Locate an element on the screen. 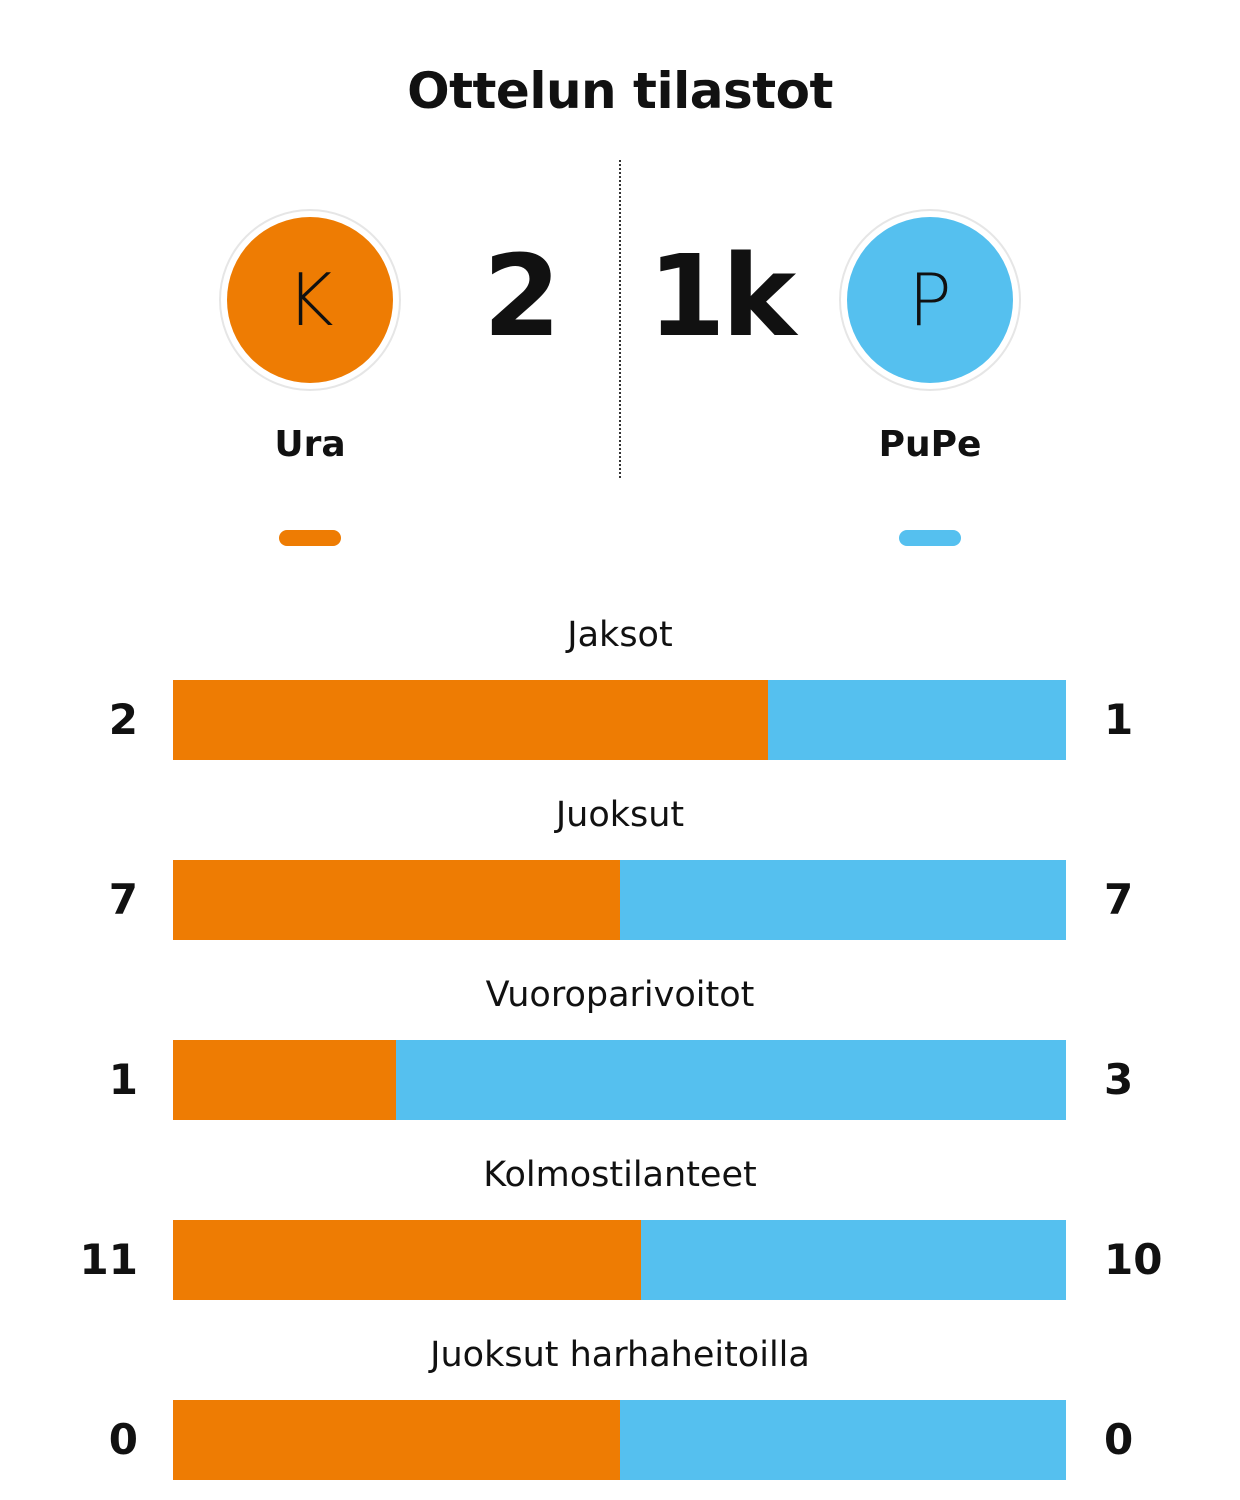  stat-away-value: 3 is located at coordinates (1119, 1079).